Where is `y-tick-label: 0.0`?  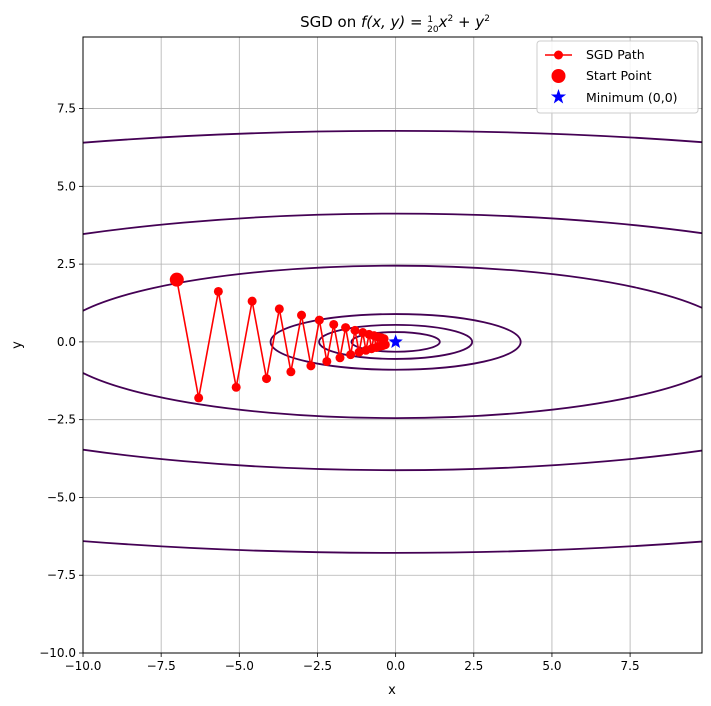
y-tick-label: 0.0 is located at coordinates (66, 342).